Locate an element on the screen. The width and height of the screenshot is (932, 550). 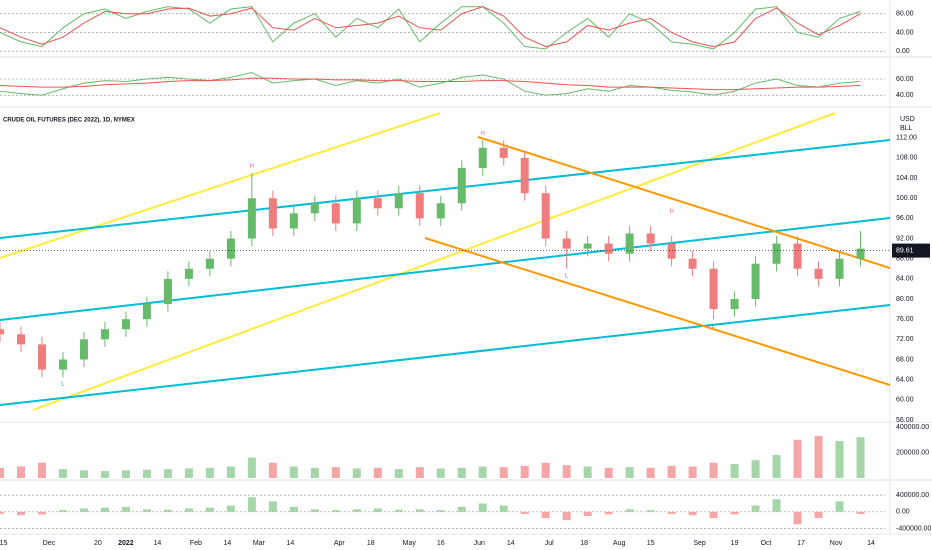
last-price-label: 89.61 is located at coordinates (905, 250).